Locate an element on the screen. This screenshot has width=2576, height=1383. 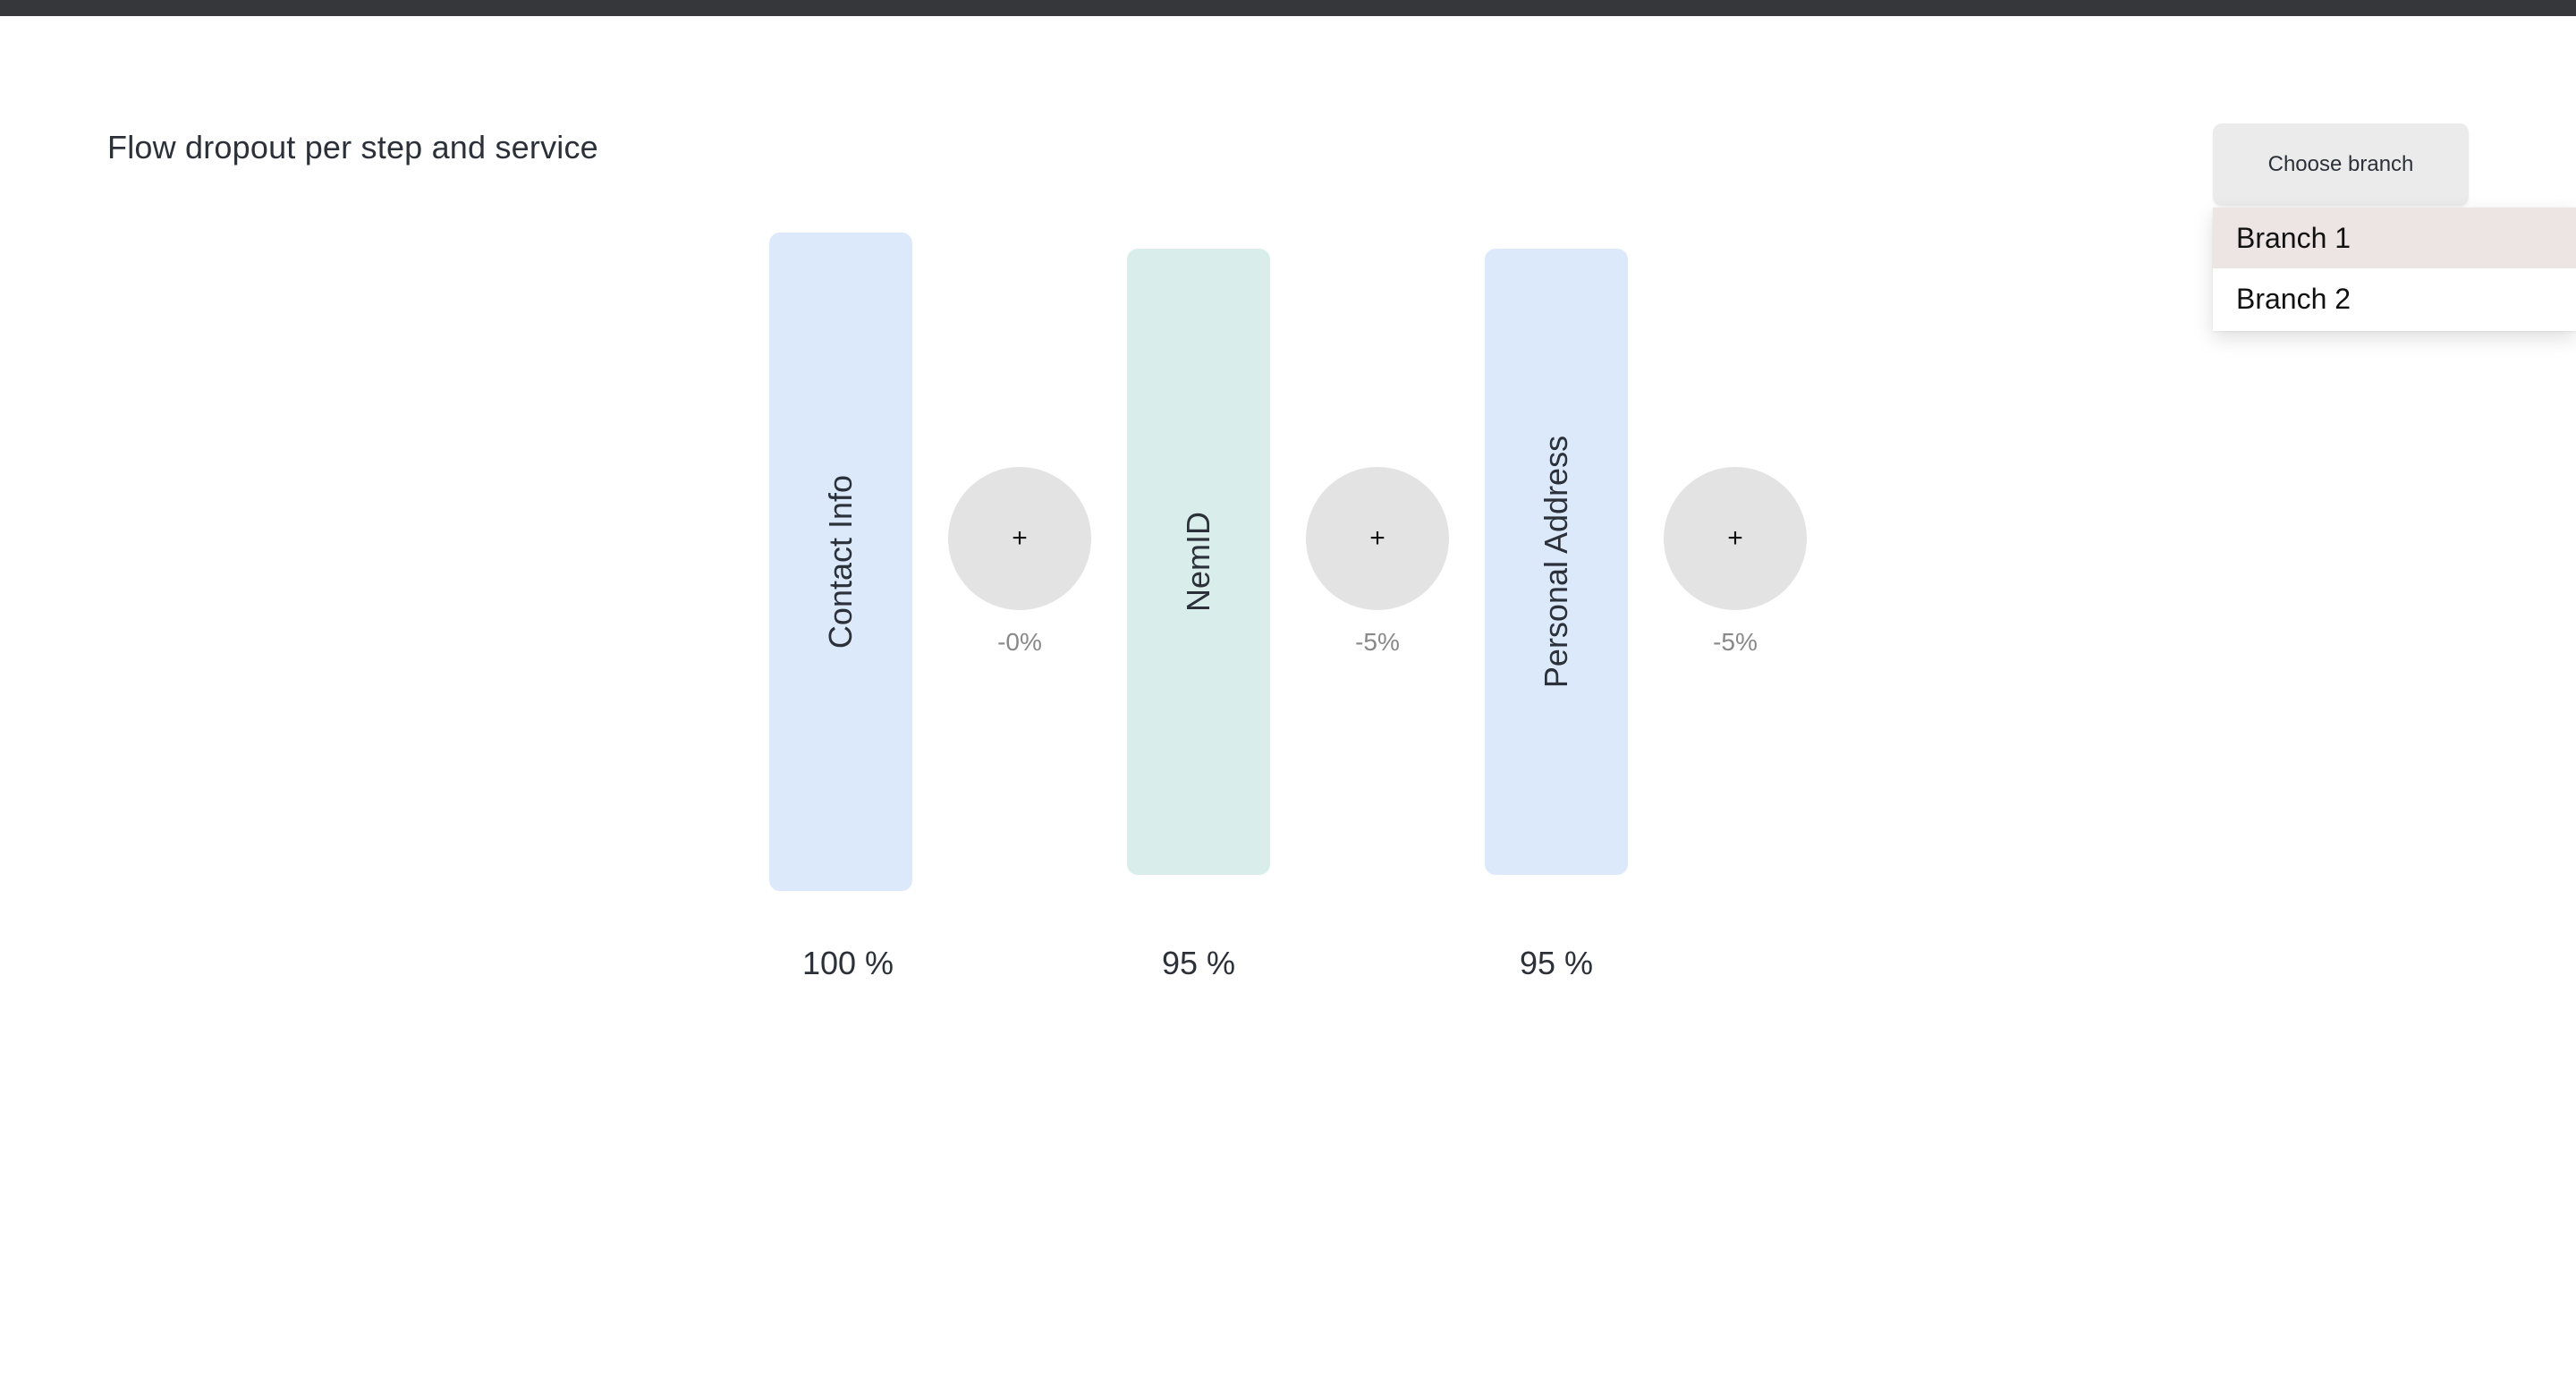
page-title: Flow dropout per step and service is located at coordinates (352, 147).